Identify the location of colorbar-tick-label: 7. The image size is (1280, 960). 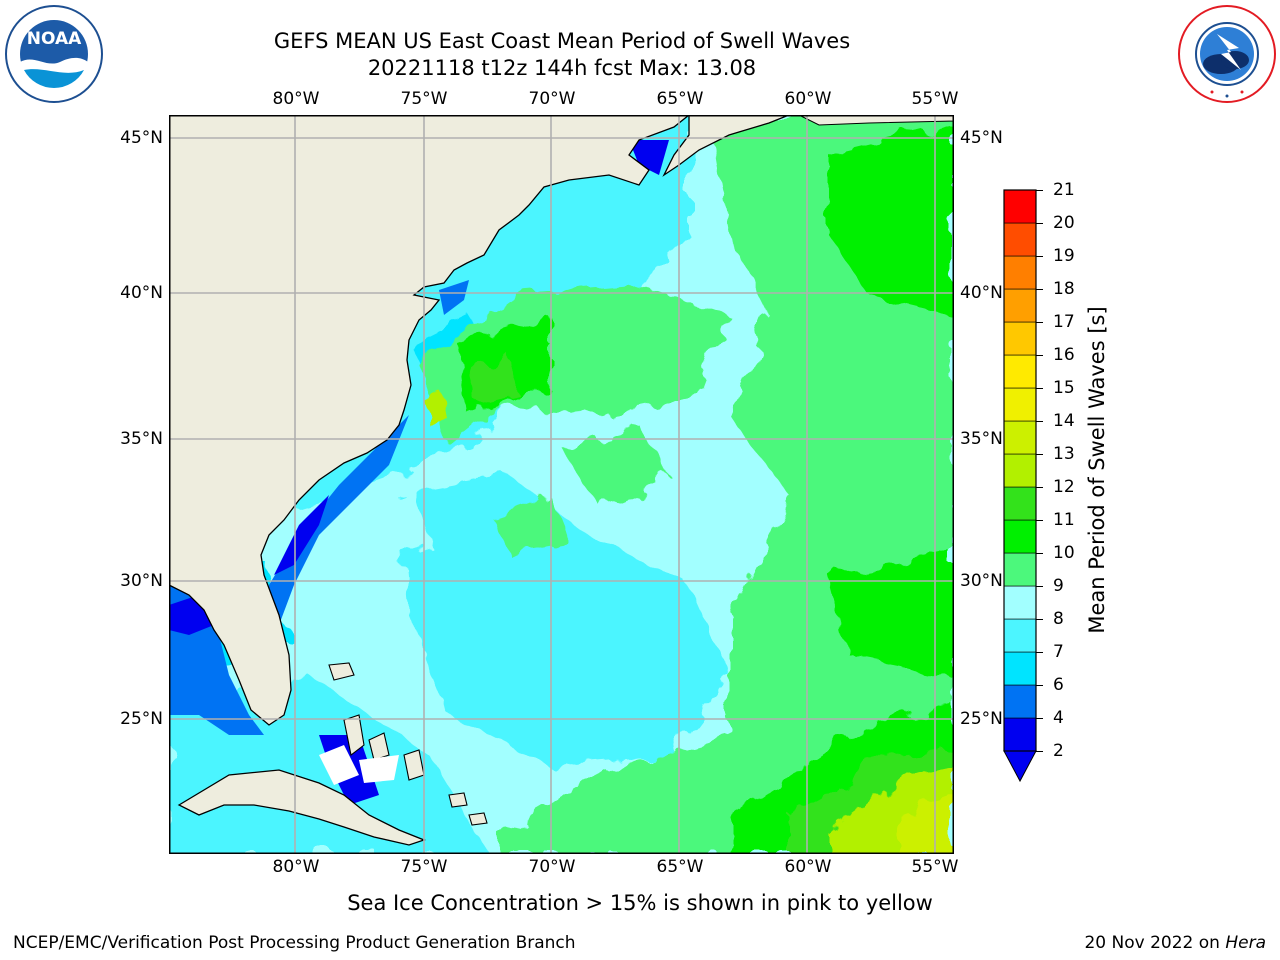
(1058, 652).